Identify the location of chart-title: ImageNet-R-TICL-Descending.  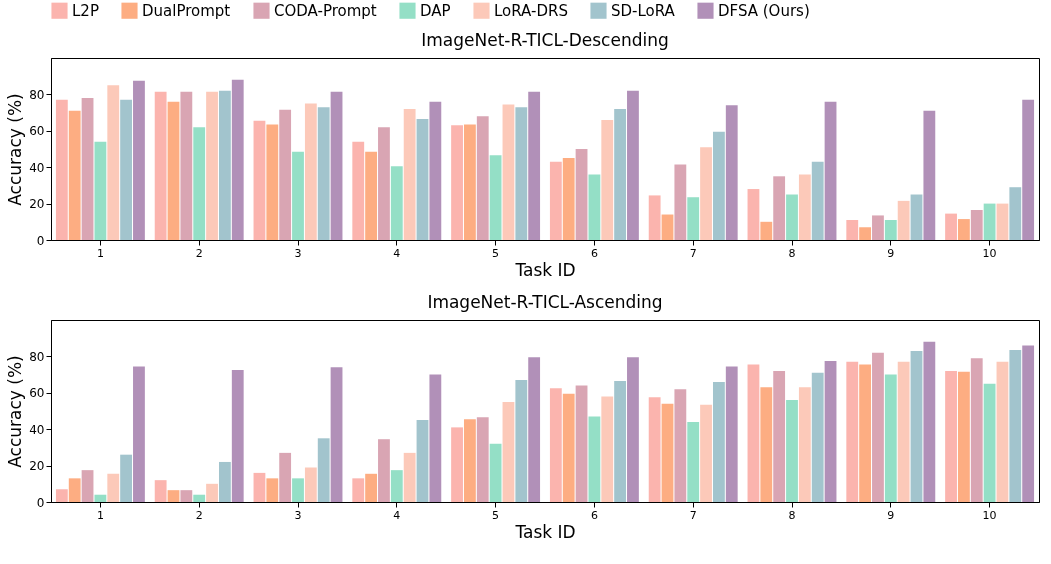
(545, 40).